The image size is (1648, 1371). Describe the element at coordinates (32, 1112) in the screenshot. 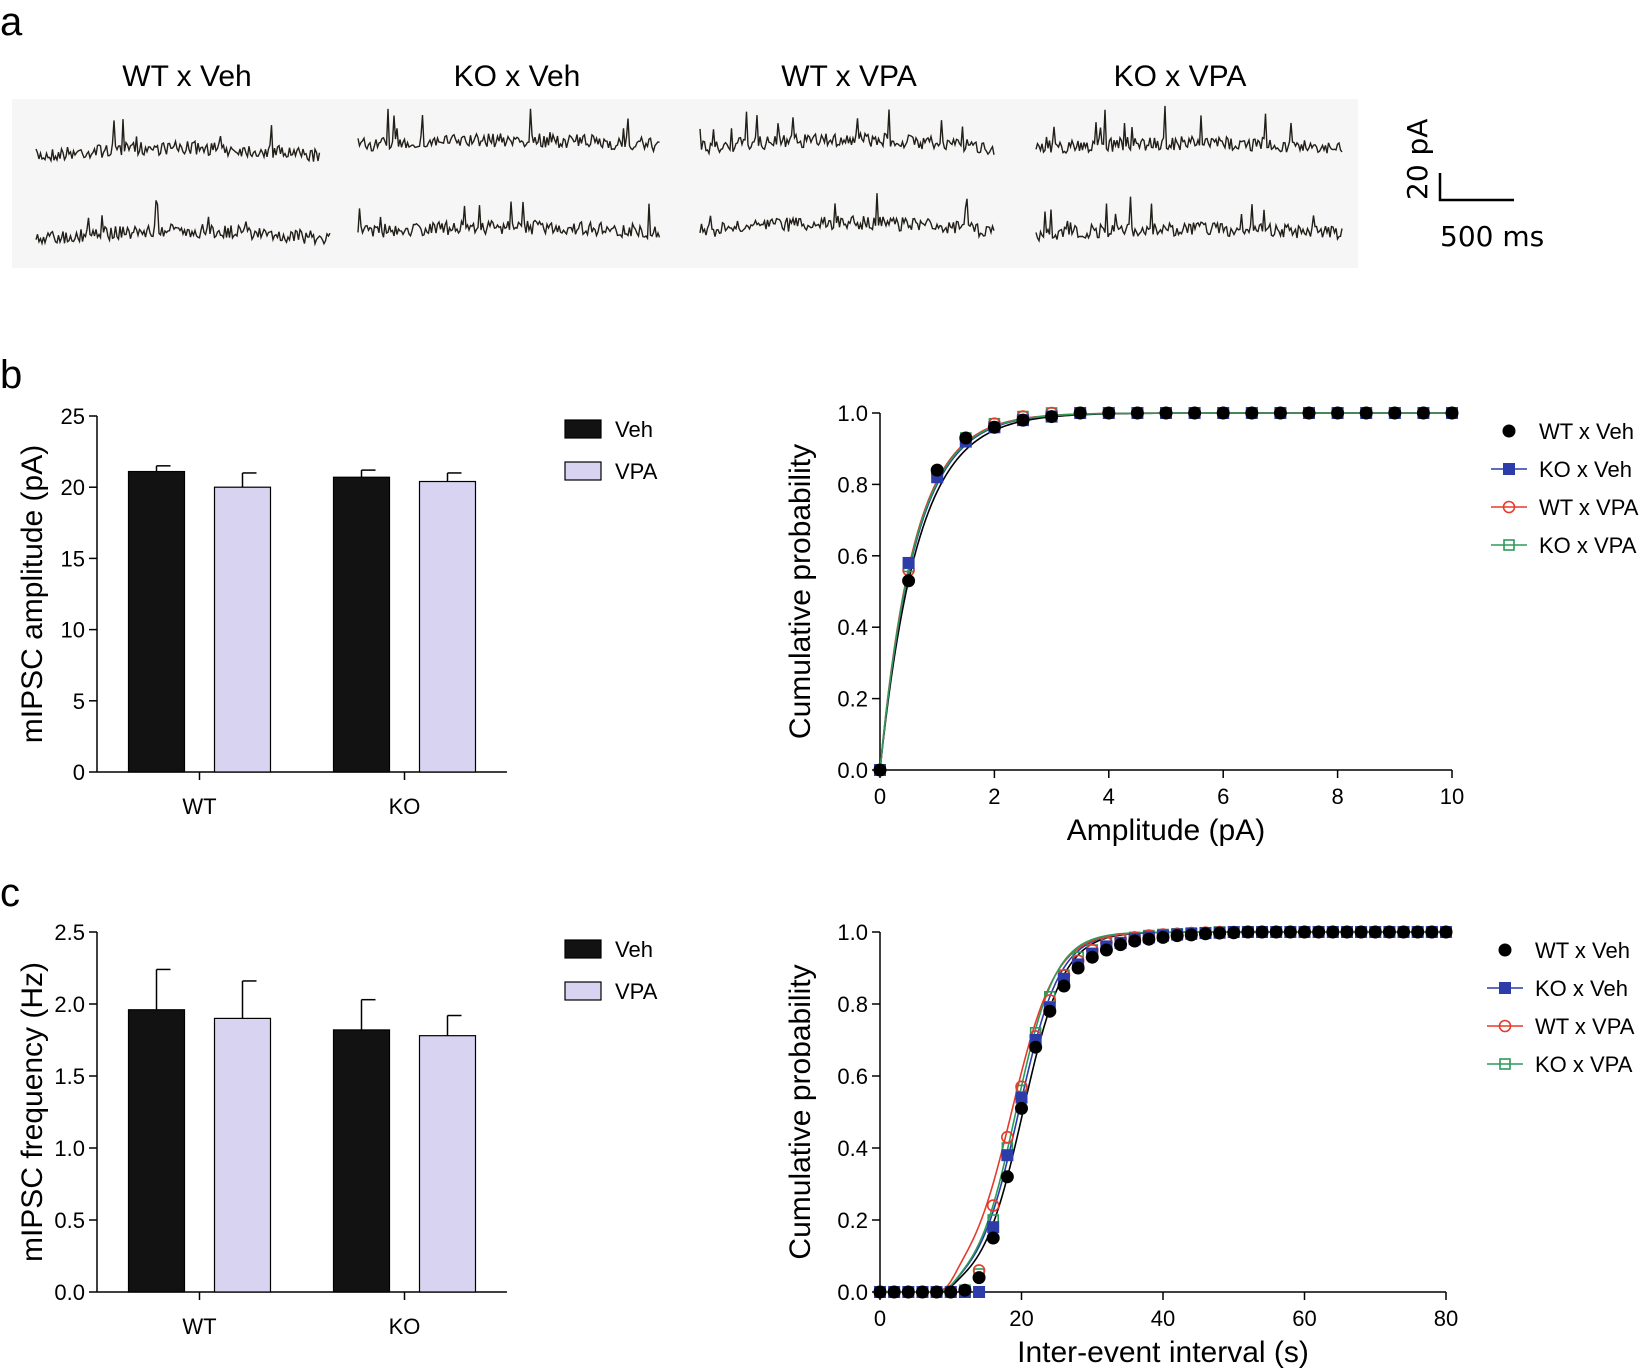

I see `y-axis-label: mIPSC frequency (Hz)` at that location.